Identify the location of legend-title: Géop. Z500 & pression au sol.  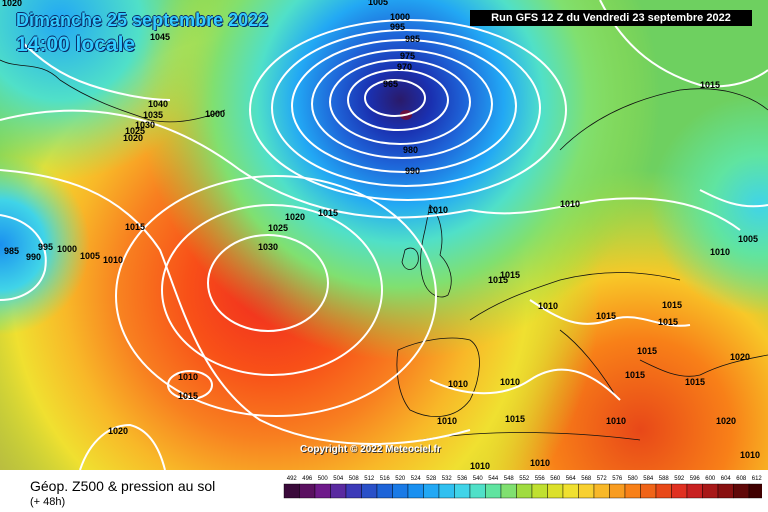
(123, 486).